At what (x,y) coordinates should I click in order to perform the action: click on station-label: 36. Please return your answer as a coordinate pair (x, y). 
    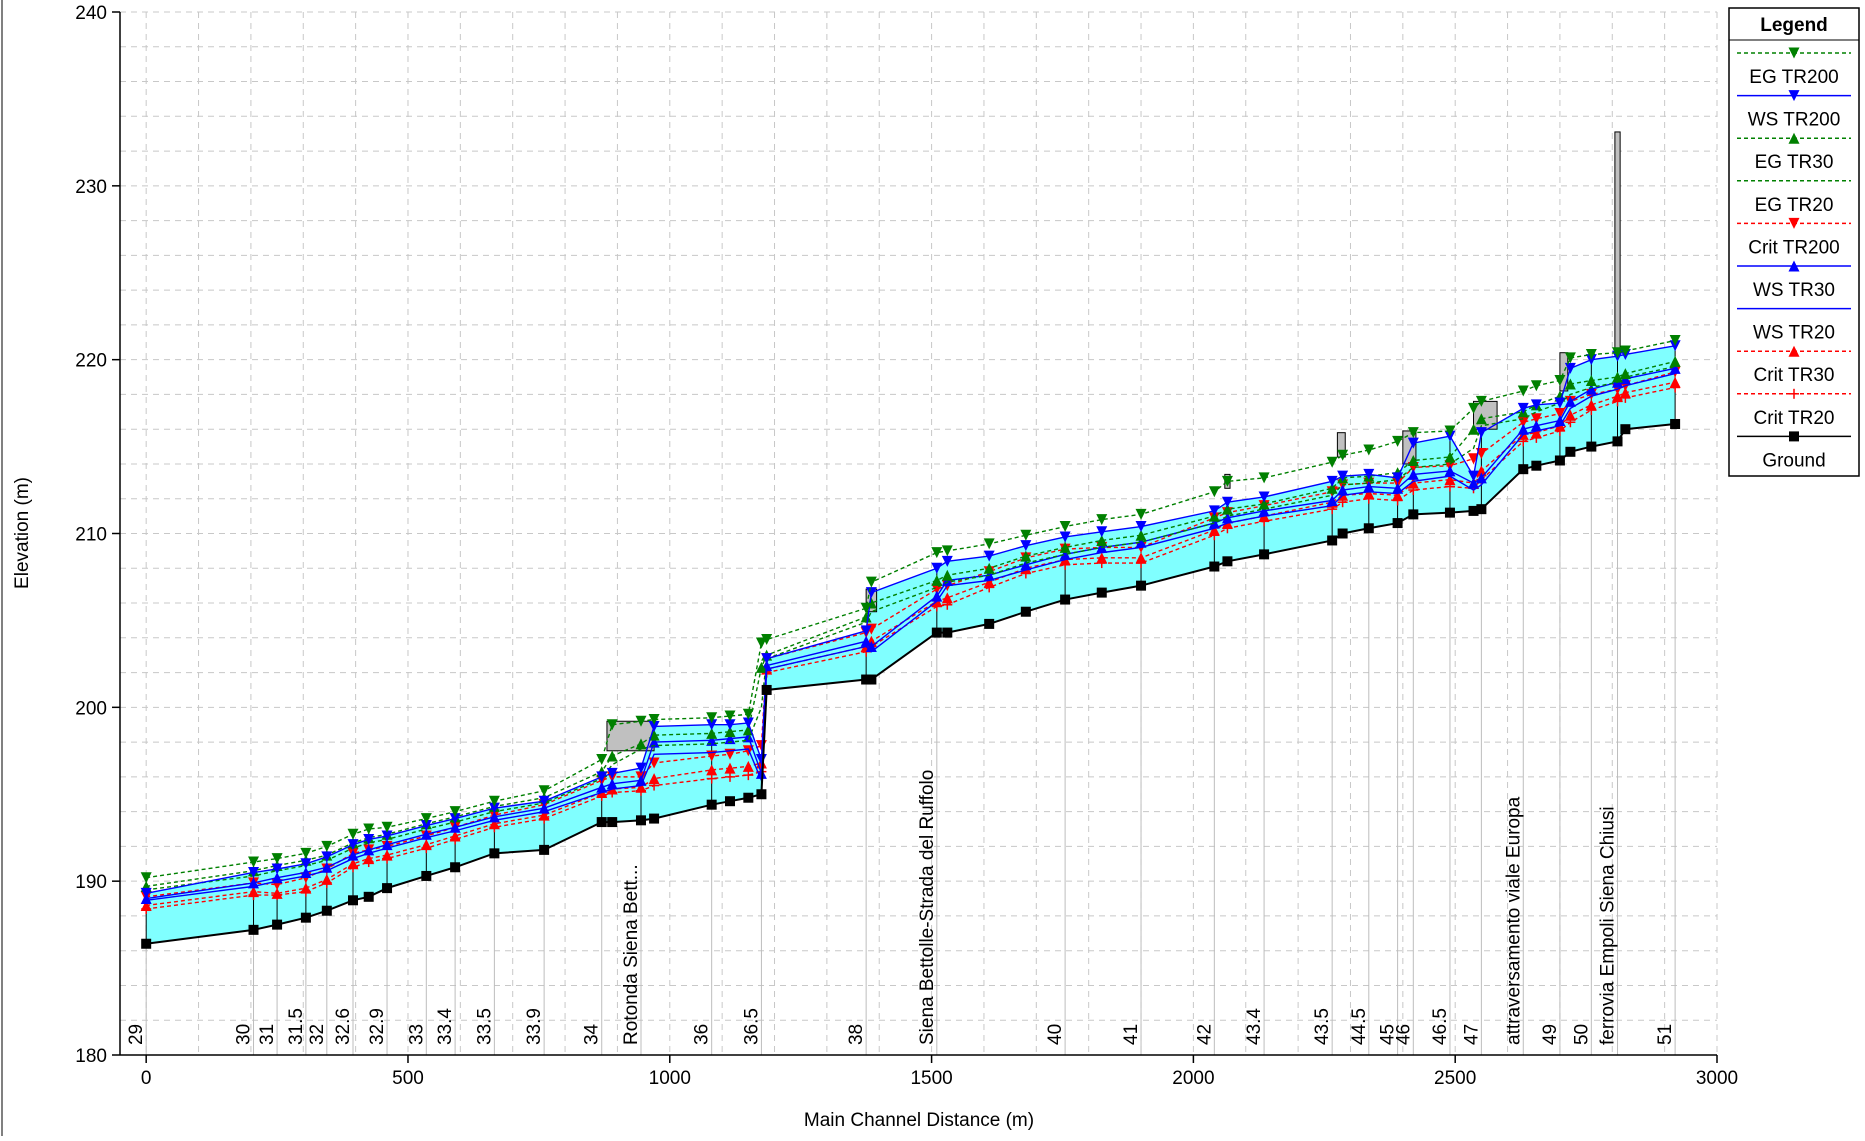
    Looking at the image, I should click on (702, 1034).